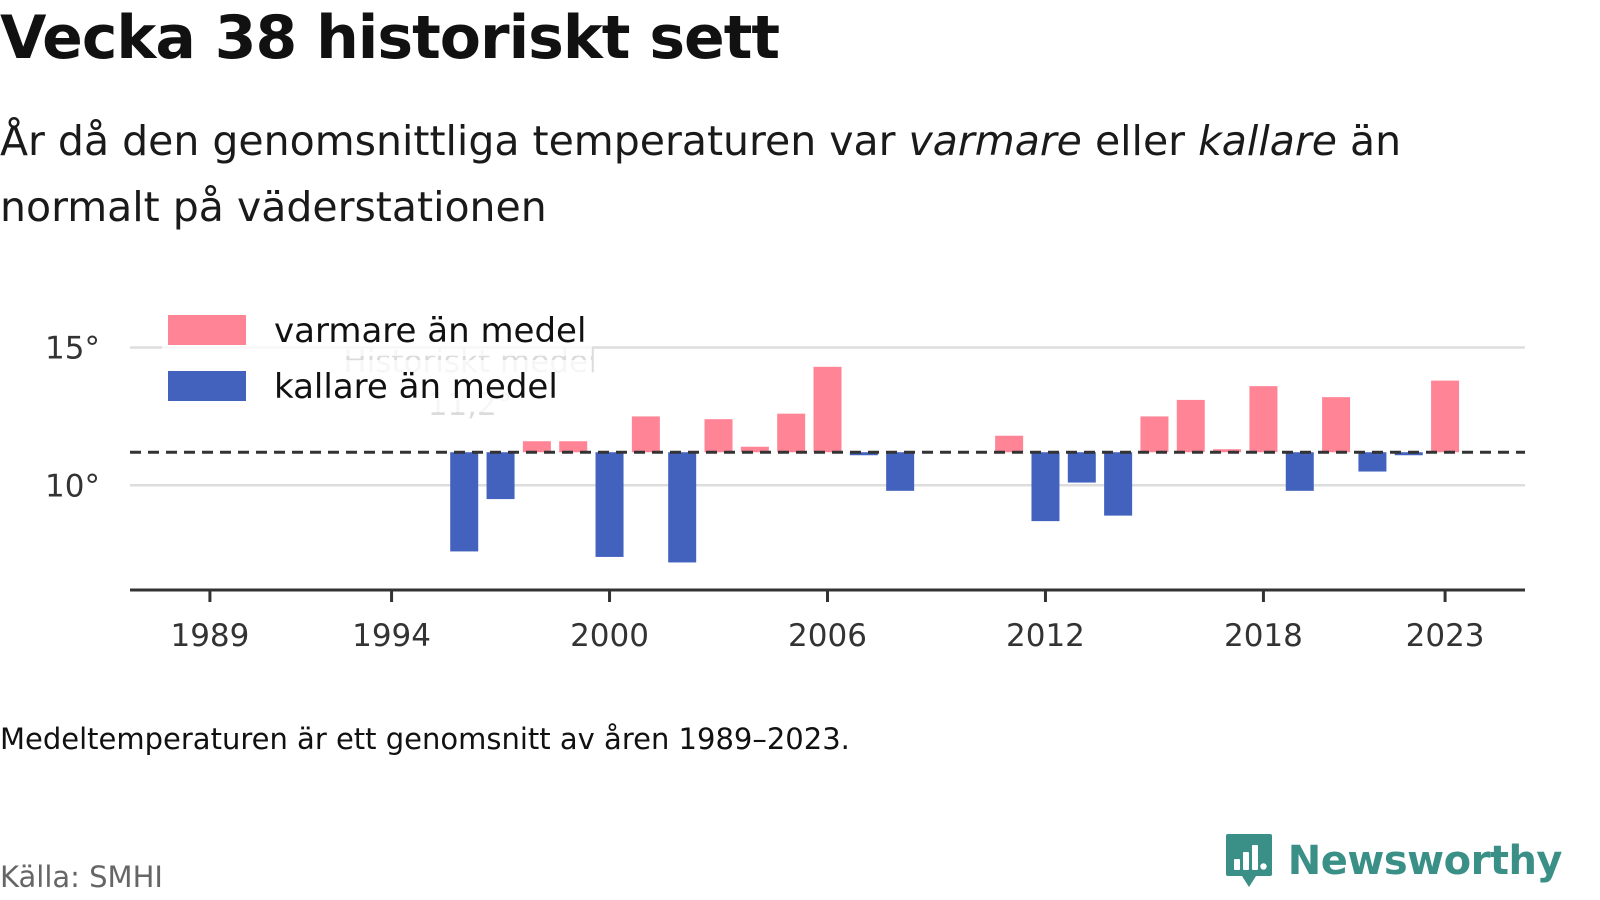 Image resolution: width=1600 pixels, height=900 pixels. I want to click on x-tick-label: 1994, so click(391, 636).